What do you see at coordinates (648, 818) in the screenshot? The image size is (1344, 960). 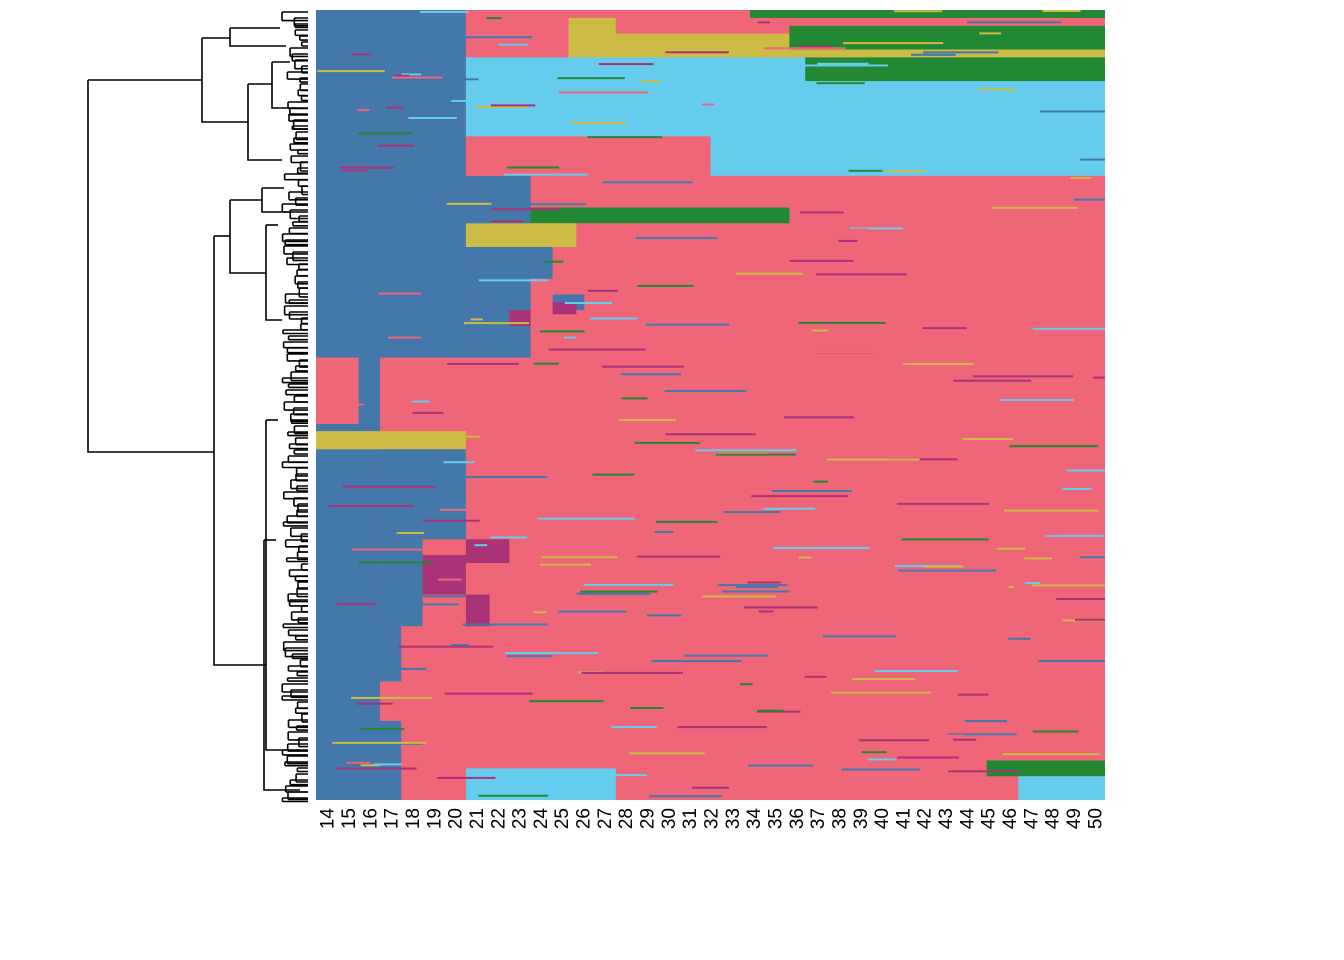 I see `x-tick-label: 29` at bounding box center [648, 818].